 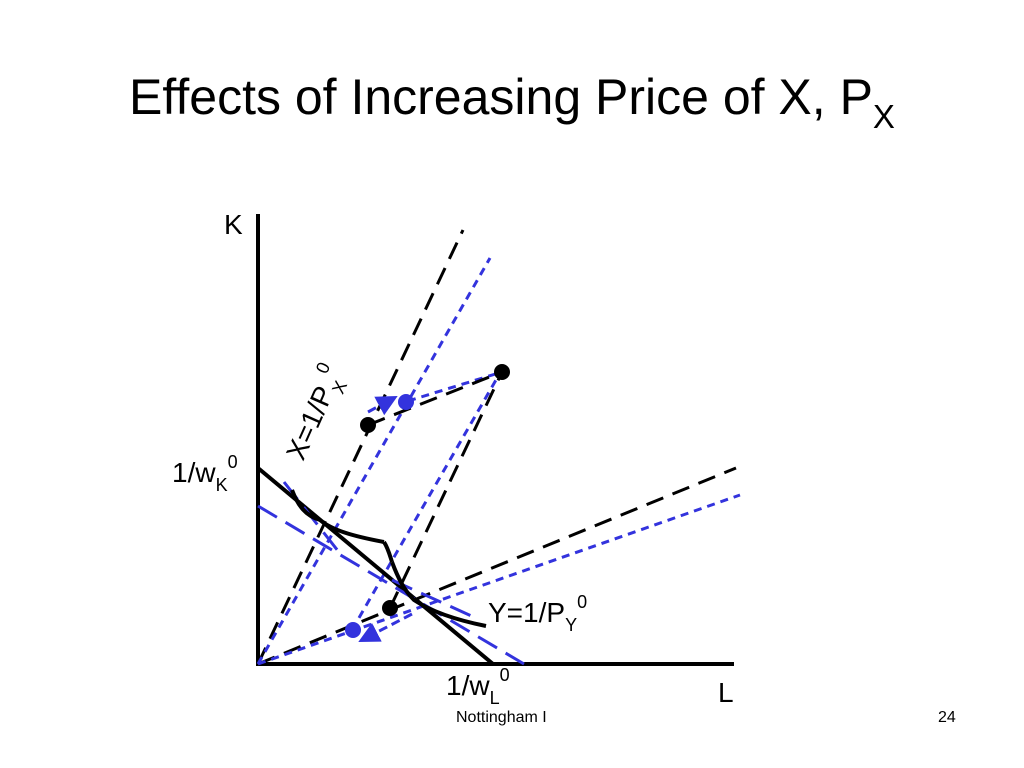 I want to click on ray-x-original, so click(x=360, y=447).